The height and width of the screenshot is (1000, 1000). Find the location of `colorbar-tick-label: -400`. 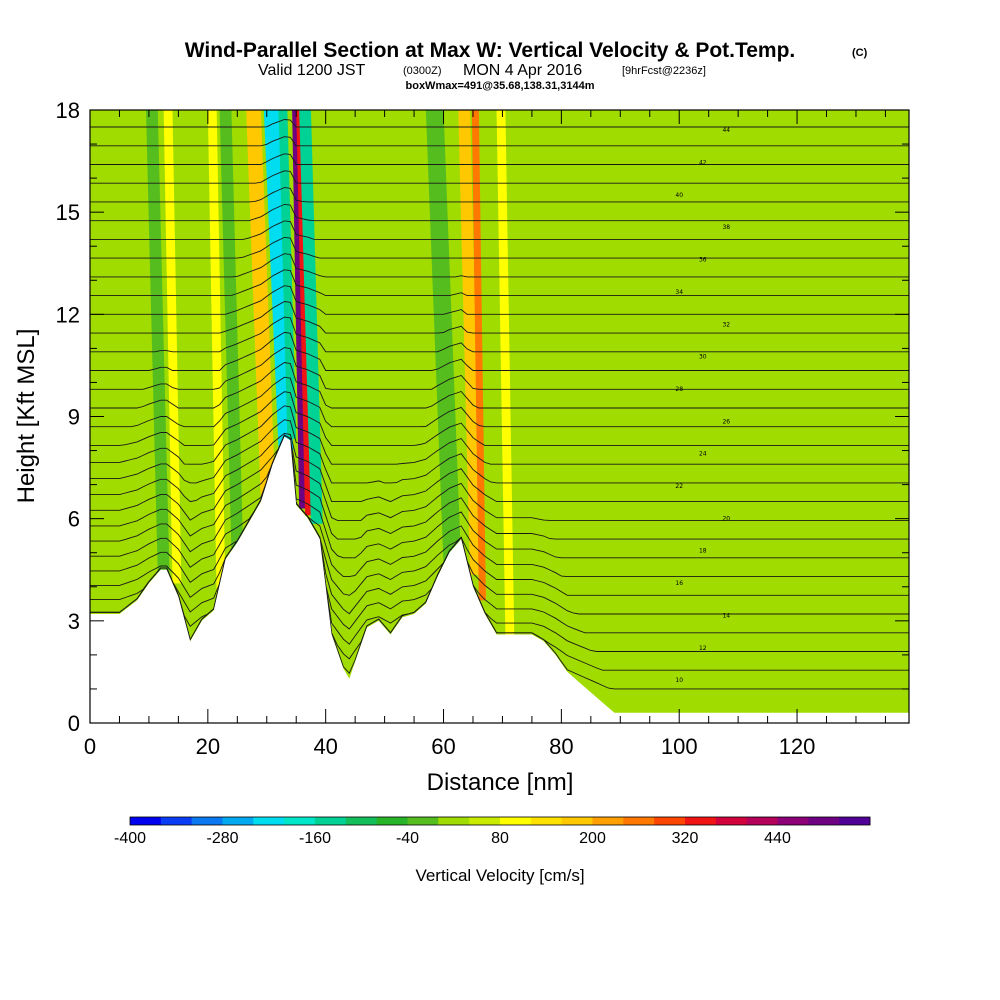

colorbar-tick-label: -400 is located at coordinates (130, 838).